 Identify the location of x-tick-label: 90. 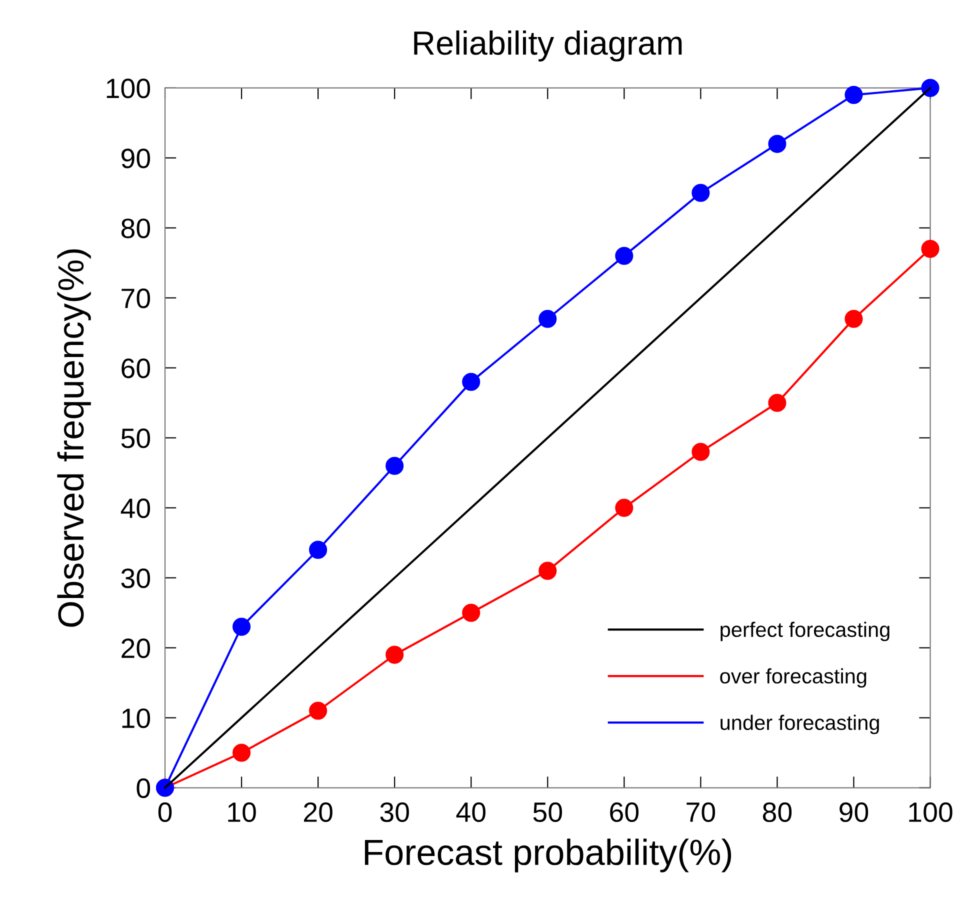
(854, 812).